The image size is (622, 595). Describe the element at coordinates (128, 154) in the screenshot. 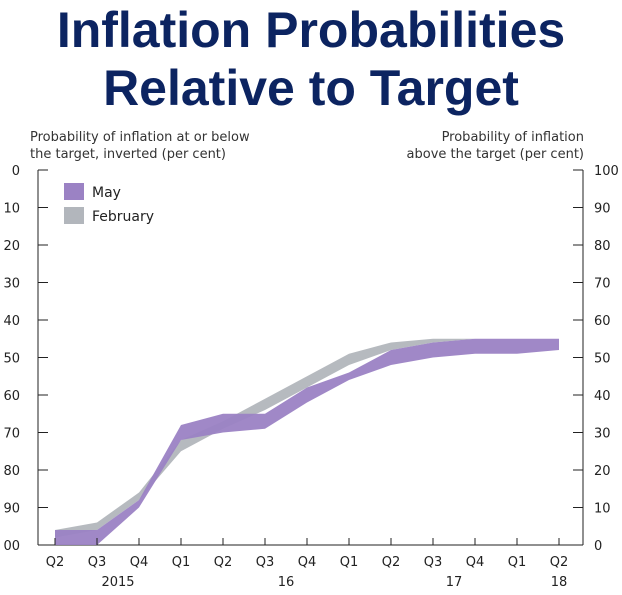

I see `left-axis-title-line-2: the target, inverted (per cent)` at that location.